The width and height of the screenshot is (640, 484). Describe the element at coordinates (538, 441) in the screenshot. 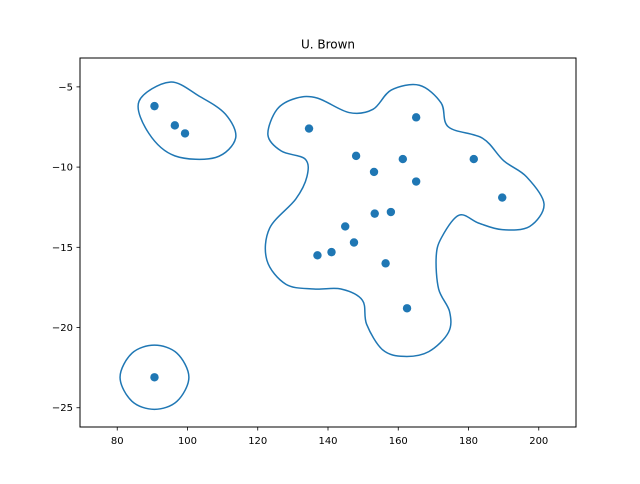

I see `x-tick-label: 200` at that location.